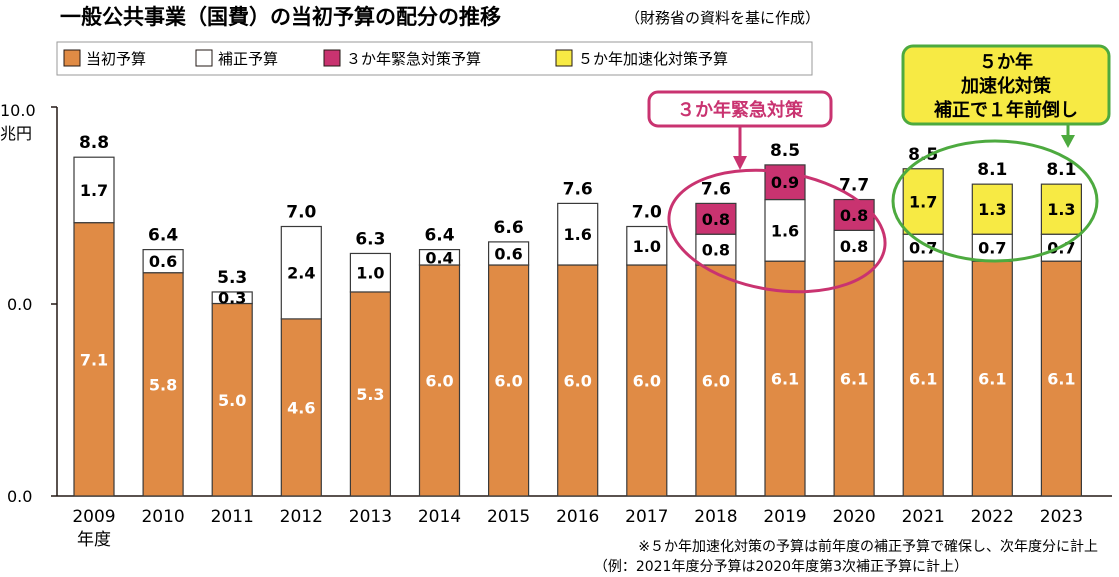 This screenshot has height=577, width=1119. What do you see at coordinates (395, 58) in the screenshot?
I see `legend: 当初予算 補正予算 ３か年緊急対策予算 ５か年加速化対策予算` at bounding box center [395, 58].